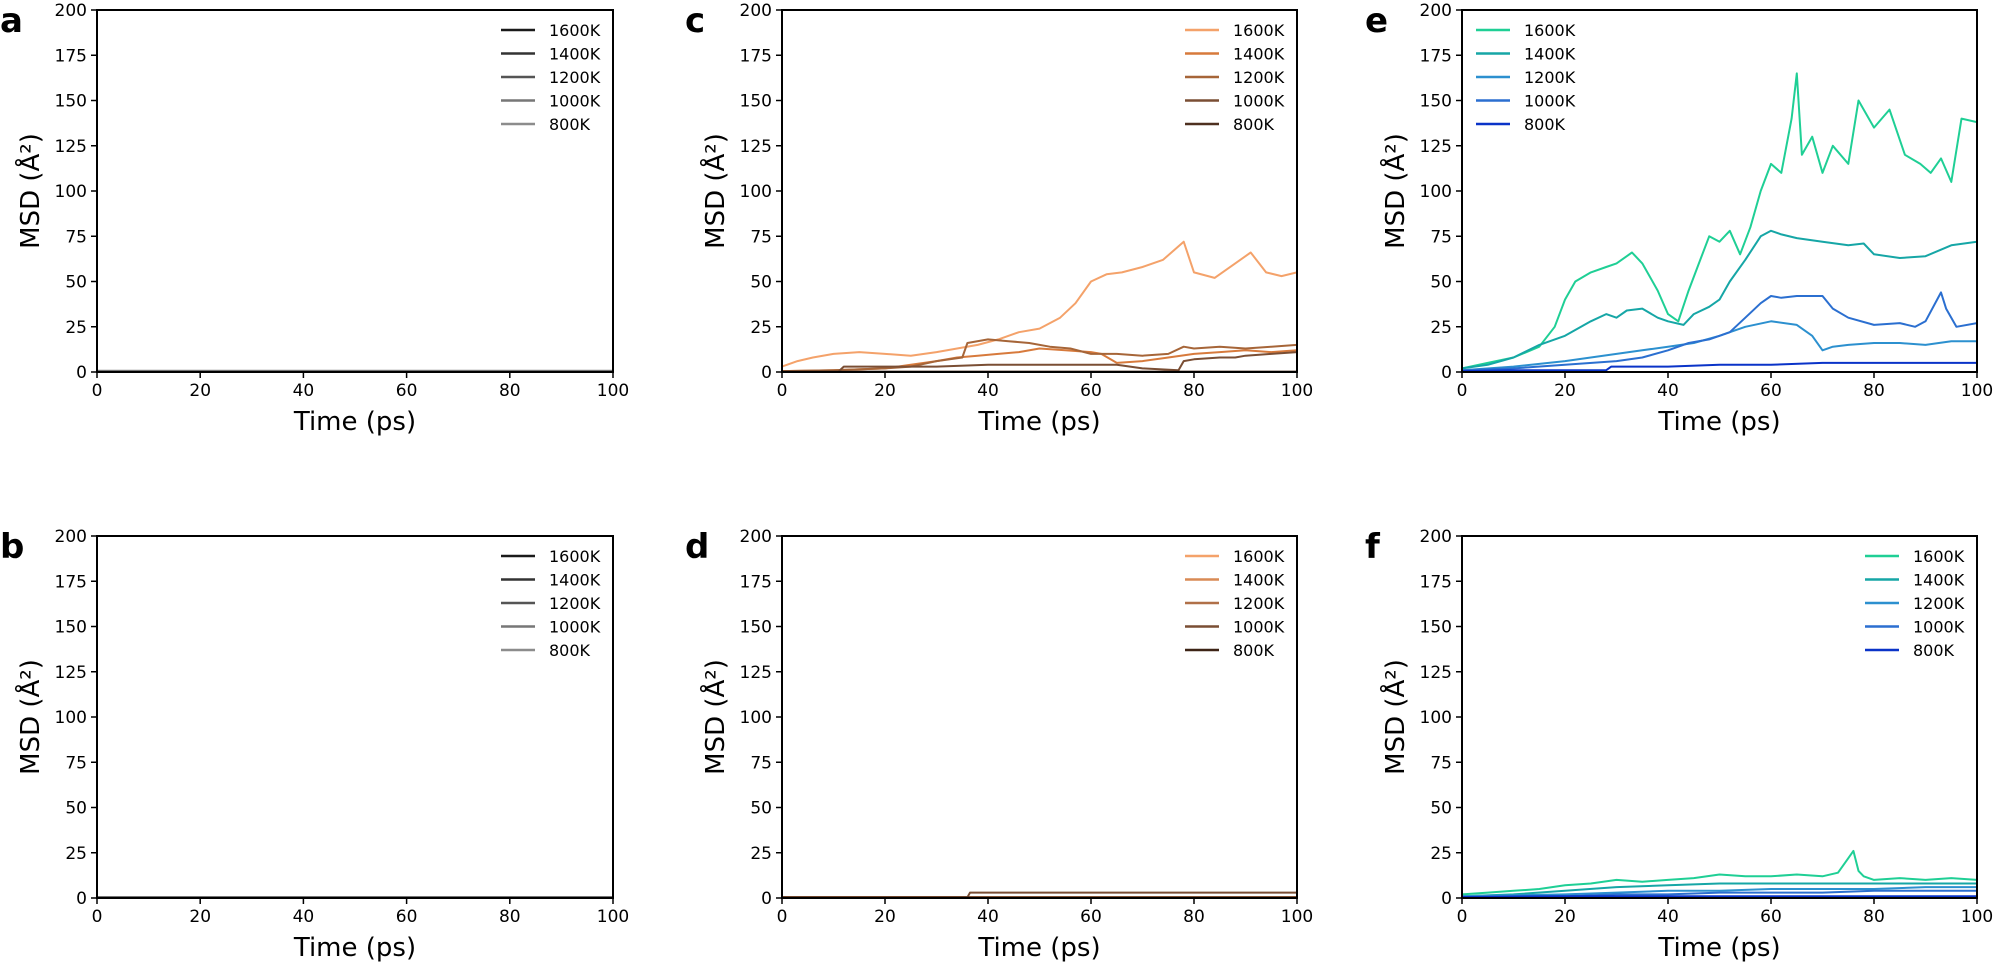  I want to click on series-line-800K, so click(1719, 366).